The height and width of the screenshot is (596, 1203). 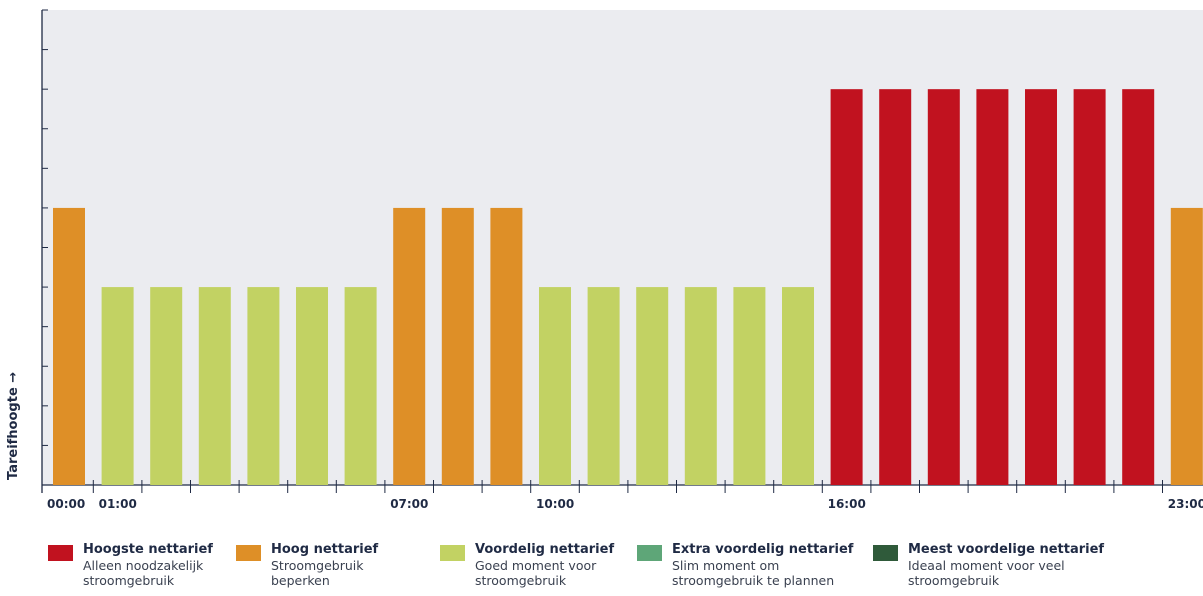 I want to click on bar-19:00, so click(x=992, y=287).